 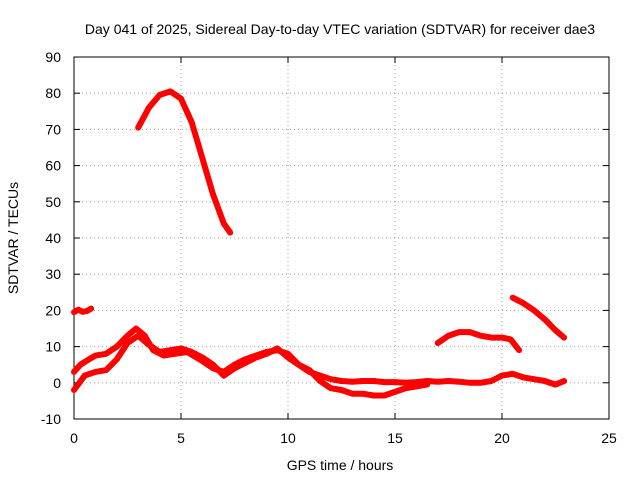 I want to click on x-tick-label: 5, so click(x=181, y=438).